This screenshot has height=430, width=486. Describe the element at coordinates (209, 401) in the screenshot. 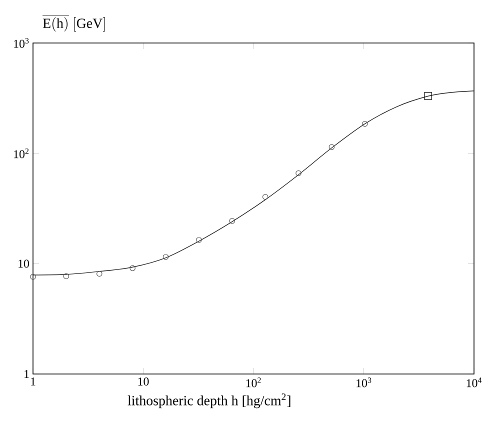

I see `x-axis-title: lithospheric depth h [hg/cm$^{2}$]` at that location.